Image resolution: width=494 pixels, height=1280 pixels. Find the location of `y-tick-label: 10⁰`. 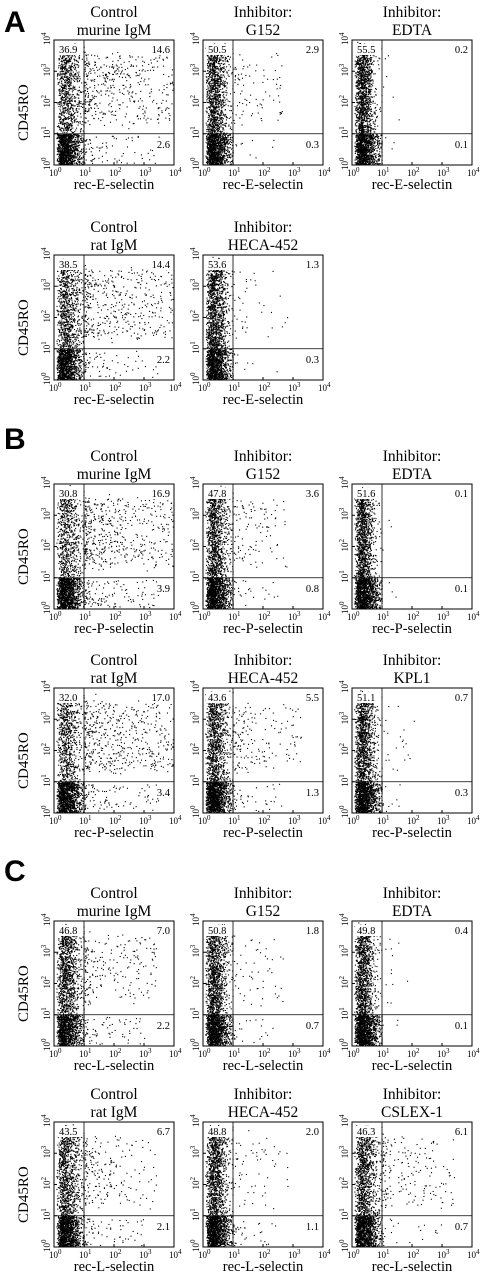

y-tick-label: 10⁰ is located at coordinates (46, 163).